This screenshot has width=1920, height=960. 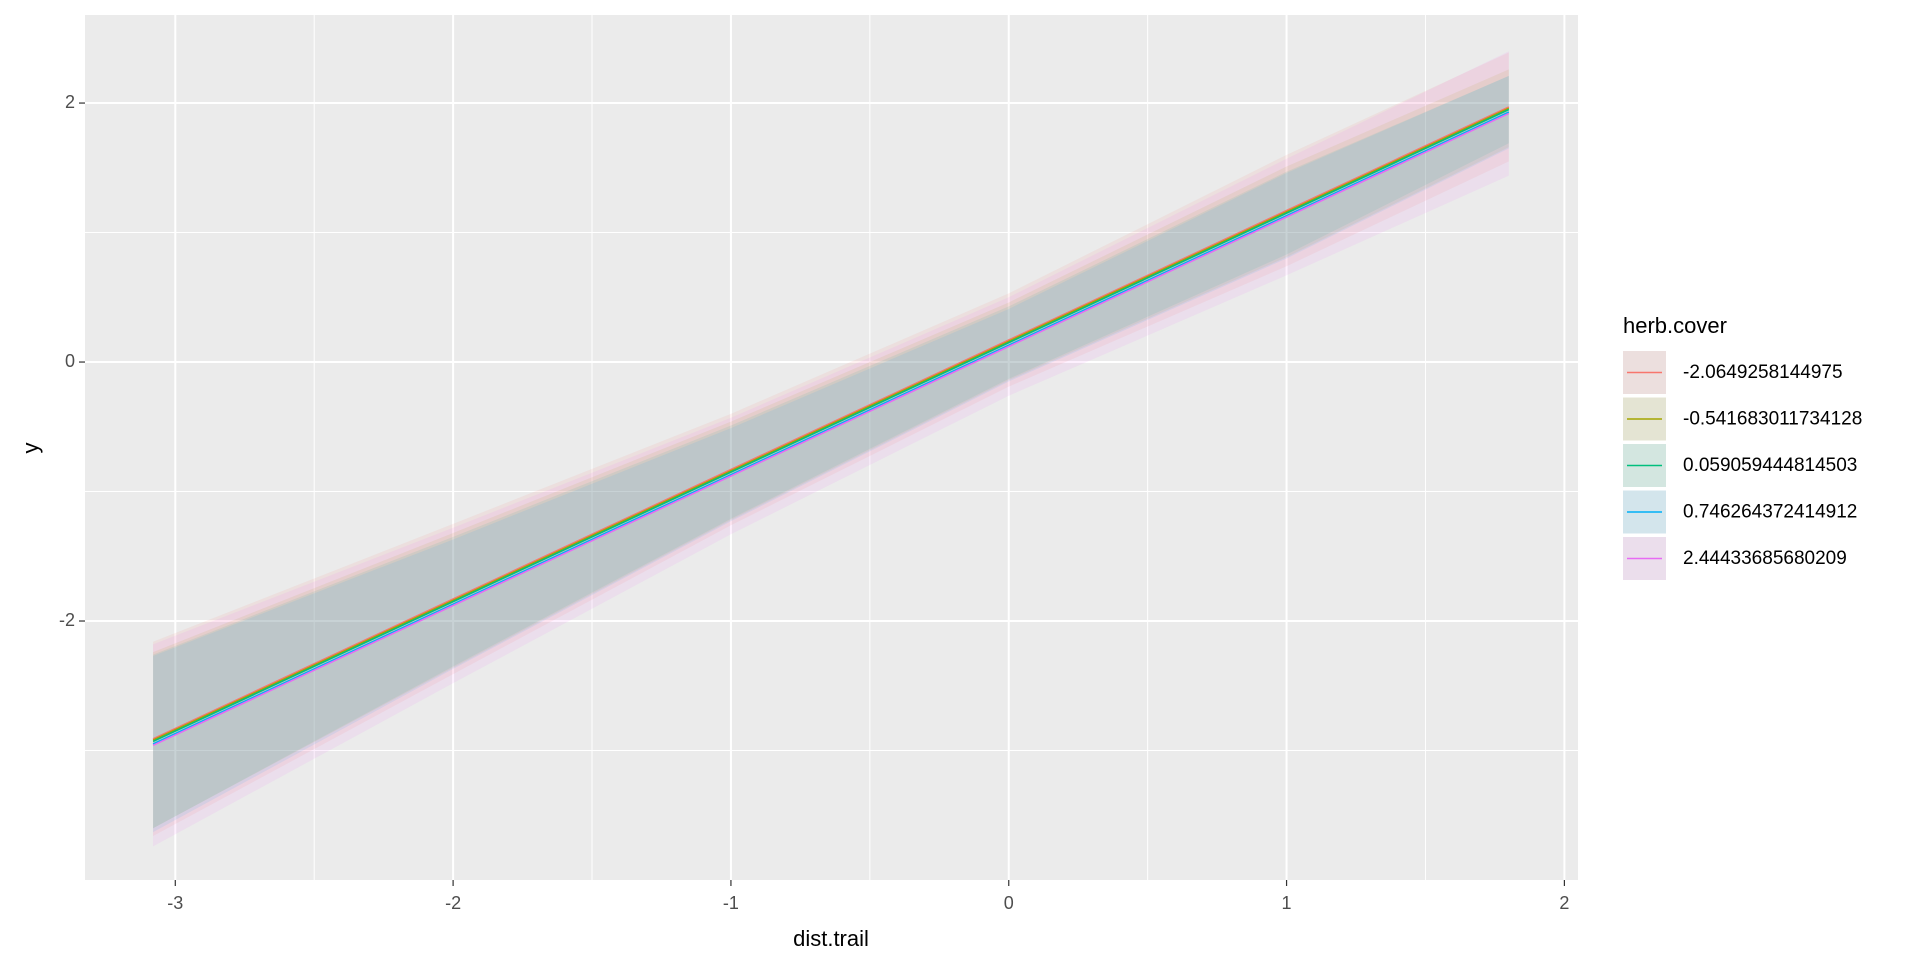 I want to click on y-tick-label: 2, so click(x=70, y=102).